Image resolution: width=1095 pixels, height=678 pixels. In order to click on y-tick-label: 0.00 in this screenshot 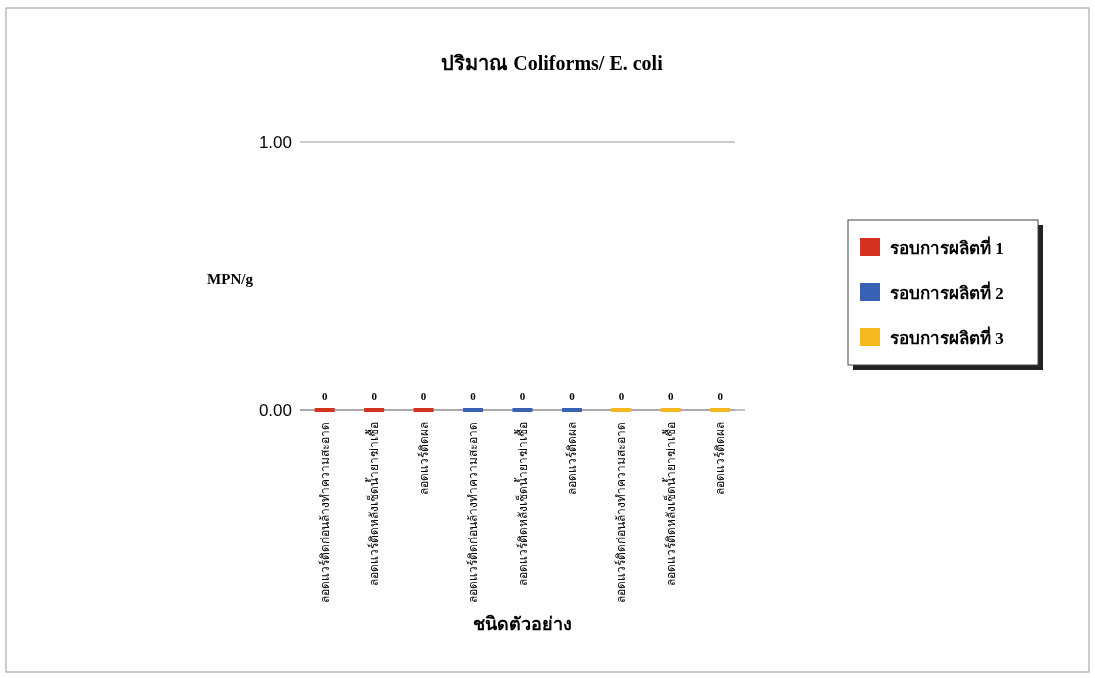, I will do `click(275, 410)`.